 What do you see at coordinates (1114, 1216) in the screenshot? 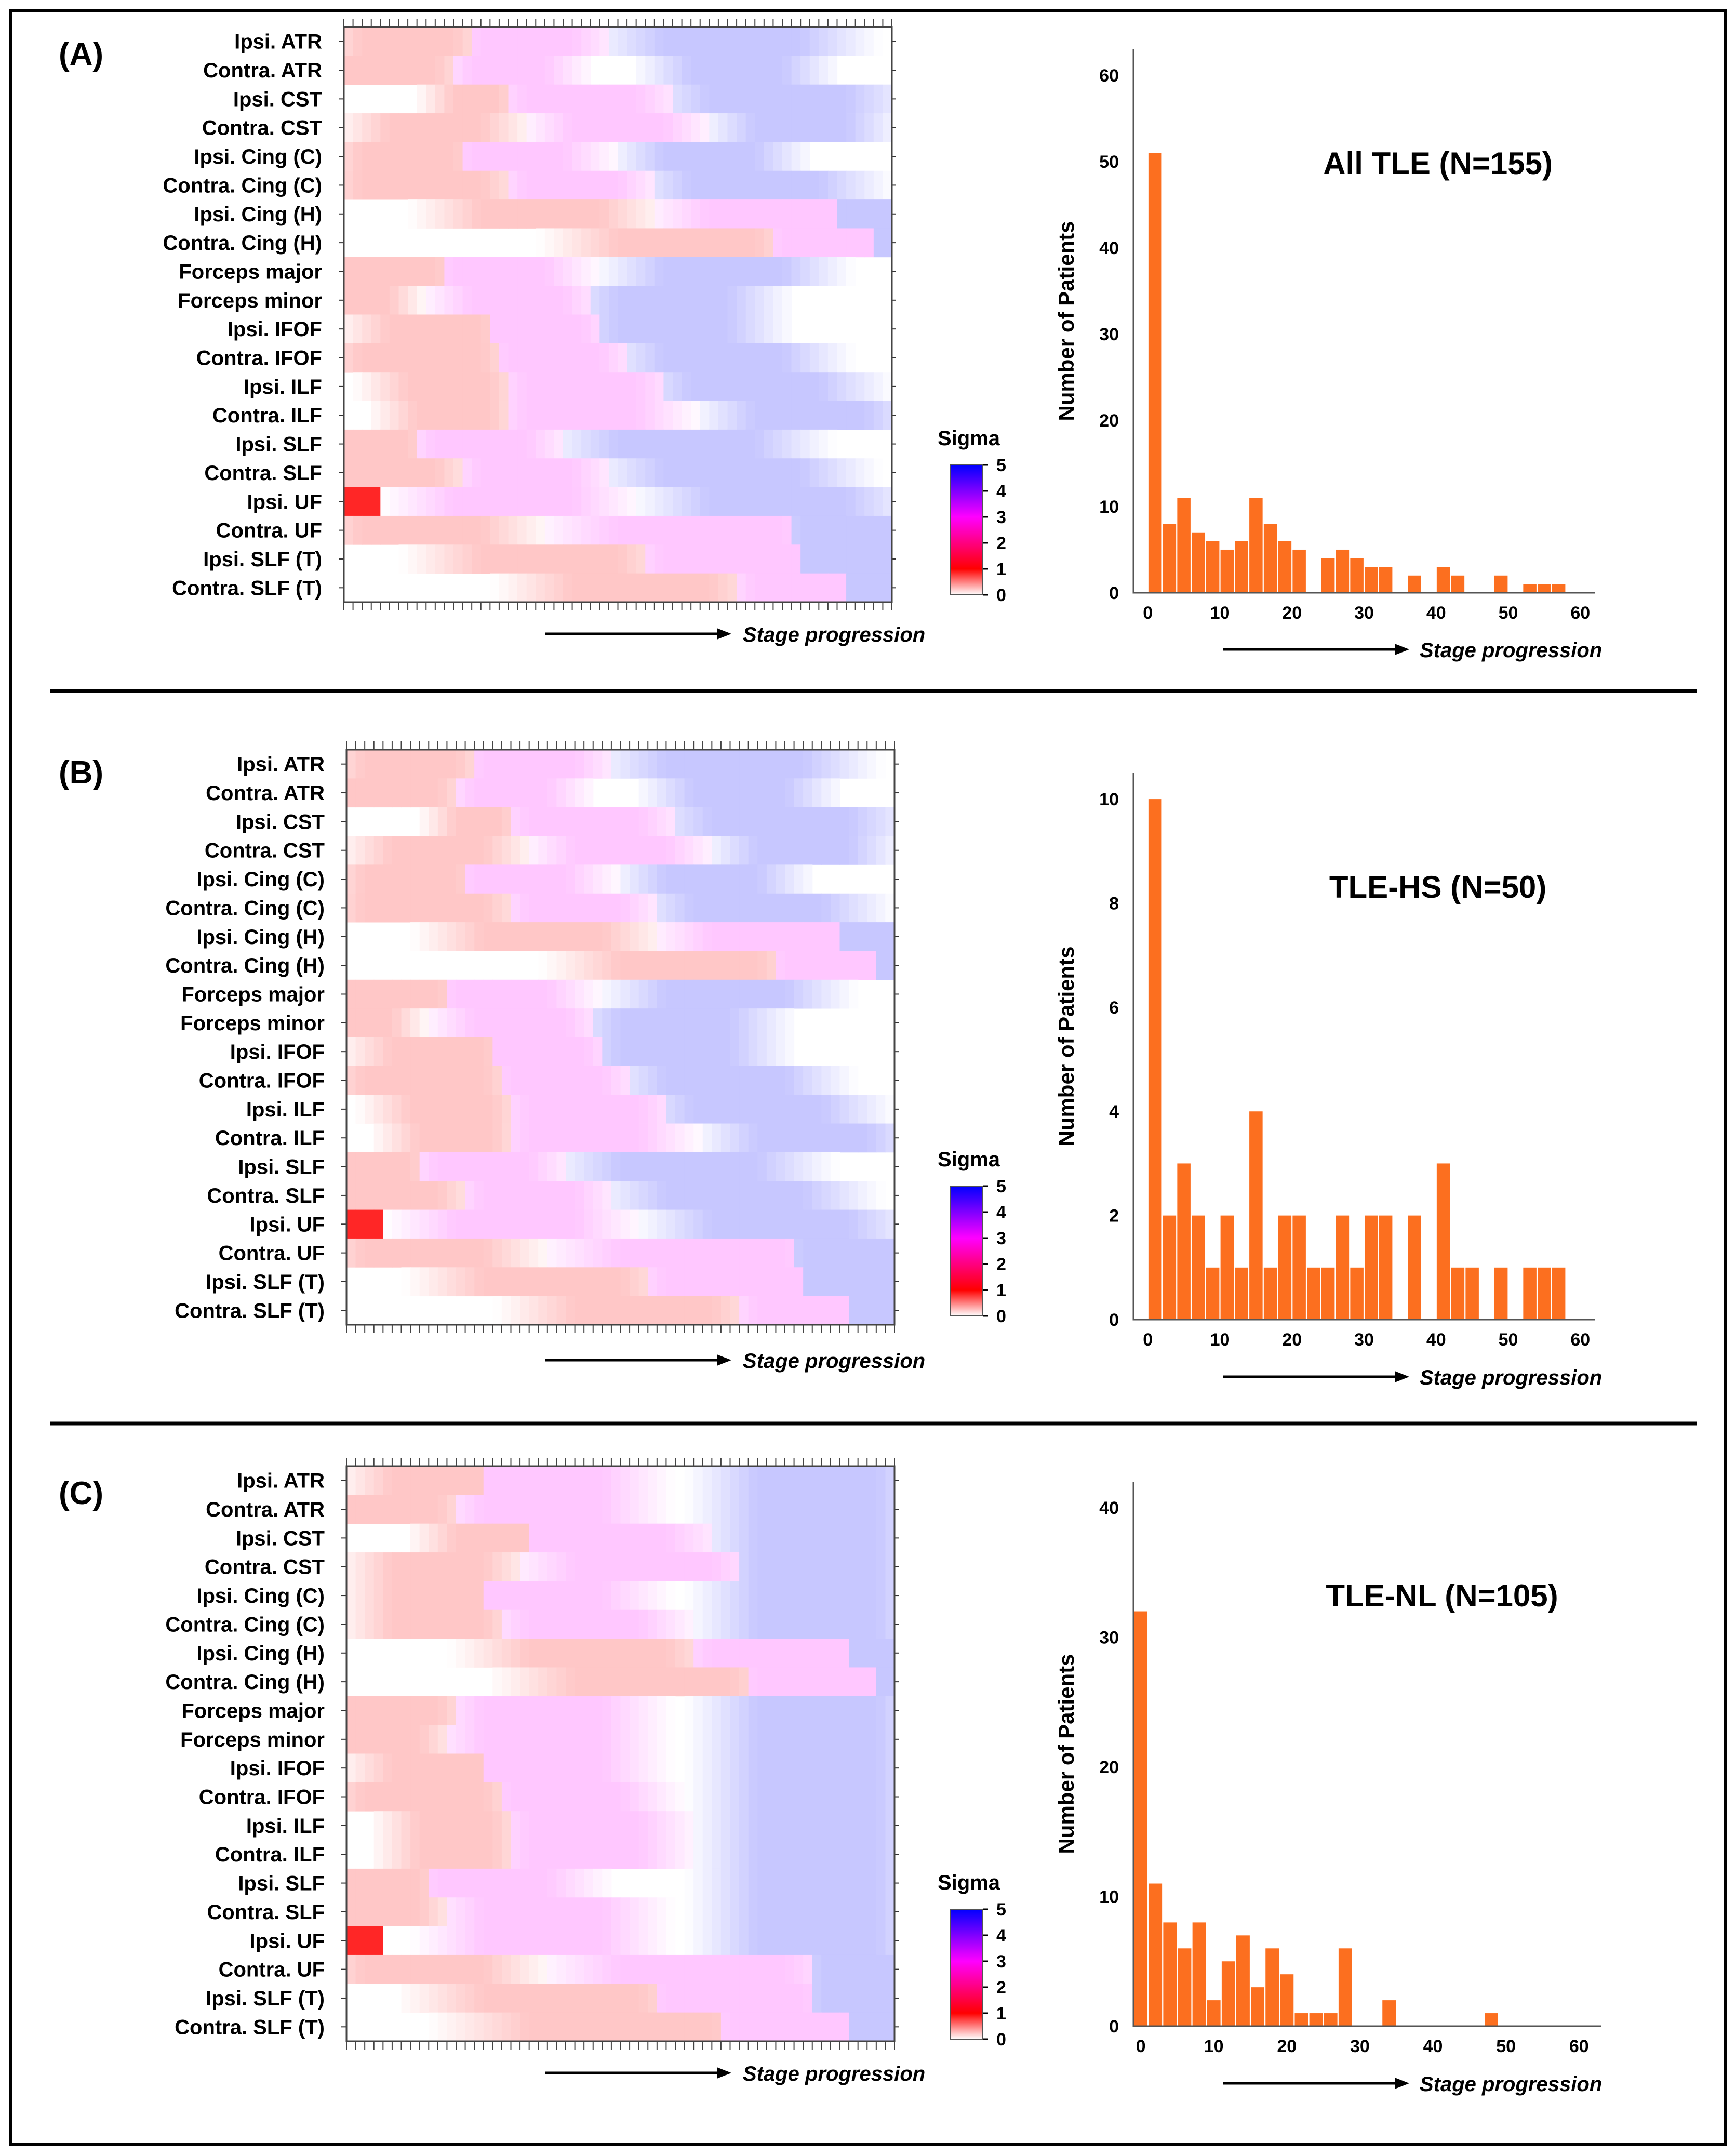
I see `y-tick-label: 2` at bounding box center [1114, 1216].